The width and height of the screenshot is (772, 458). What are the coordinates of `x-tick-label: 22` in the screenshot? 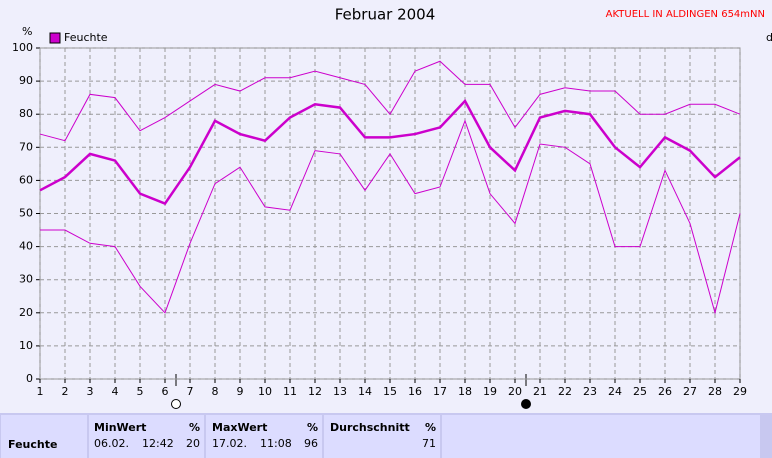 It's located at (565, 391).